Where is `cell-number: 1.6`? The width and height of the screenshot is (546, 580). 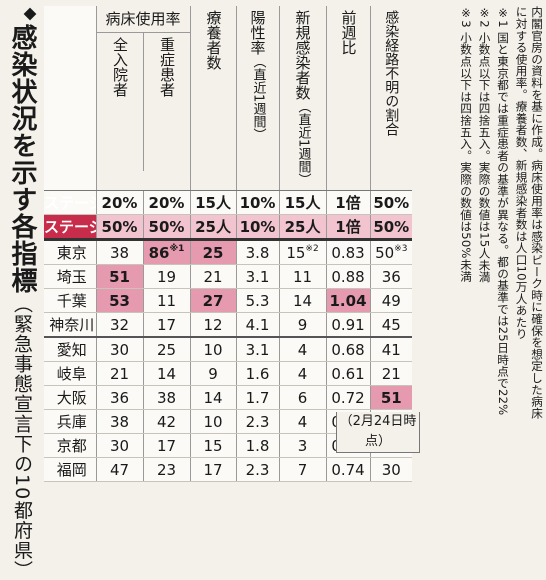
cell-number: 1.6 is located at coordinates (257, 373).